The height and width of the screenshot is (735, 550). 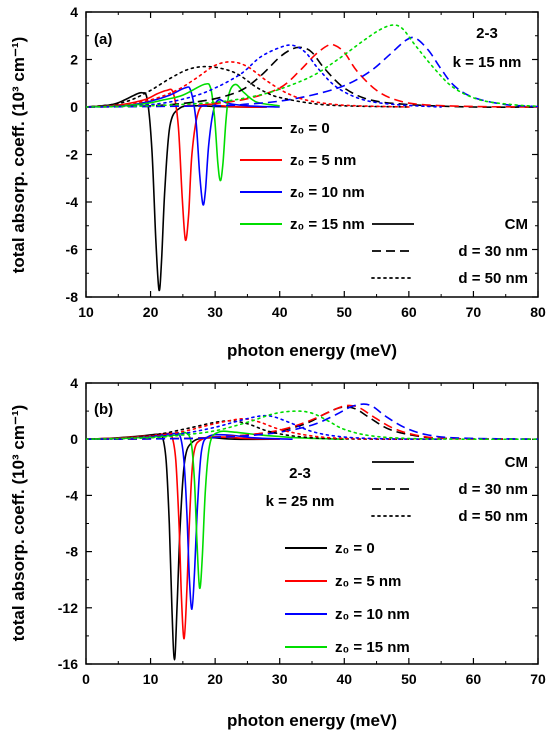 What do you see at coordinates (68, 523) in the screenshot?
I see `panel-b-y-tick-labels: -16 -12 -8 -4 0 4` at bounding box center [68, 523].